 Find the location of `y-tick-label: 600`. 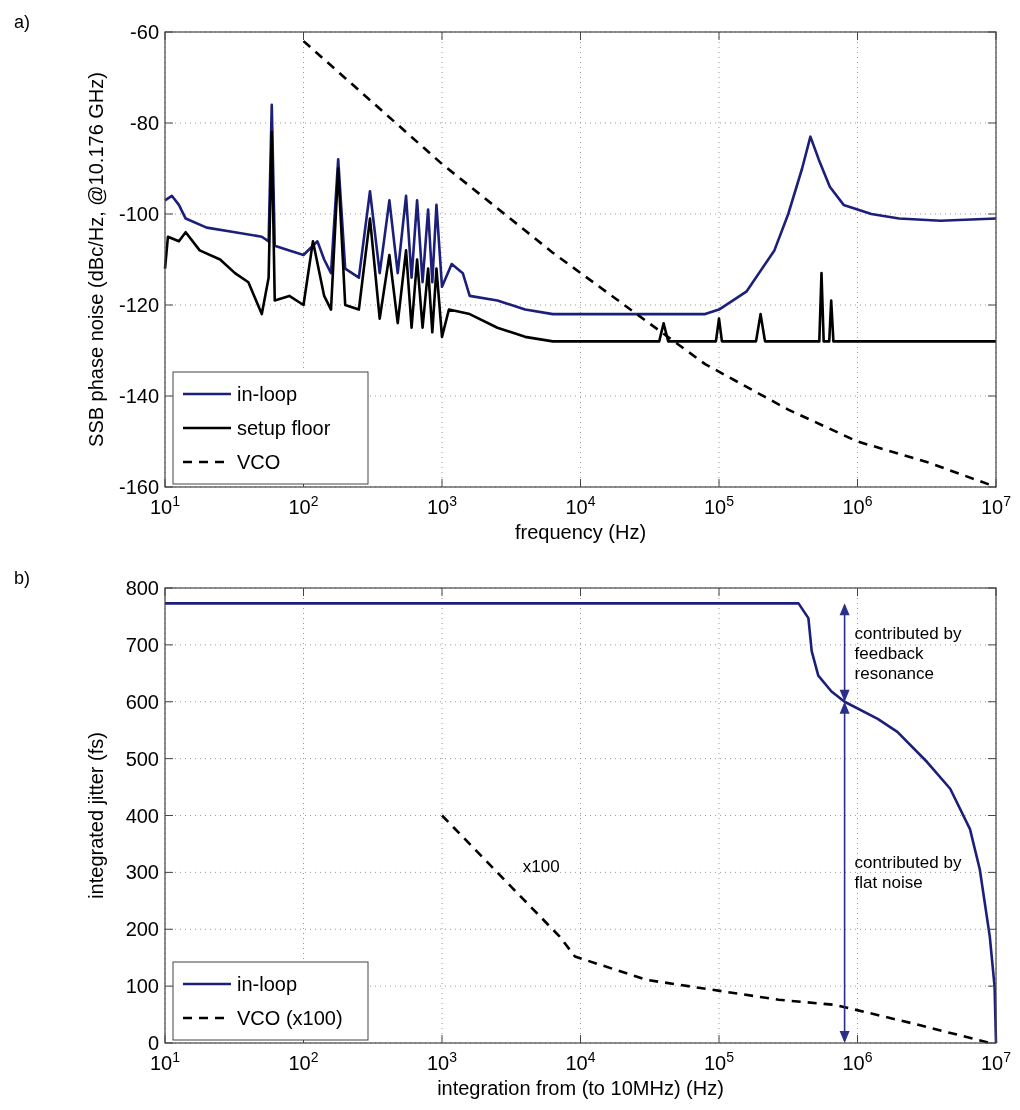

y-tick-label: 600 is located at coordinates (142, 701).